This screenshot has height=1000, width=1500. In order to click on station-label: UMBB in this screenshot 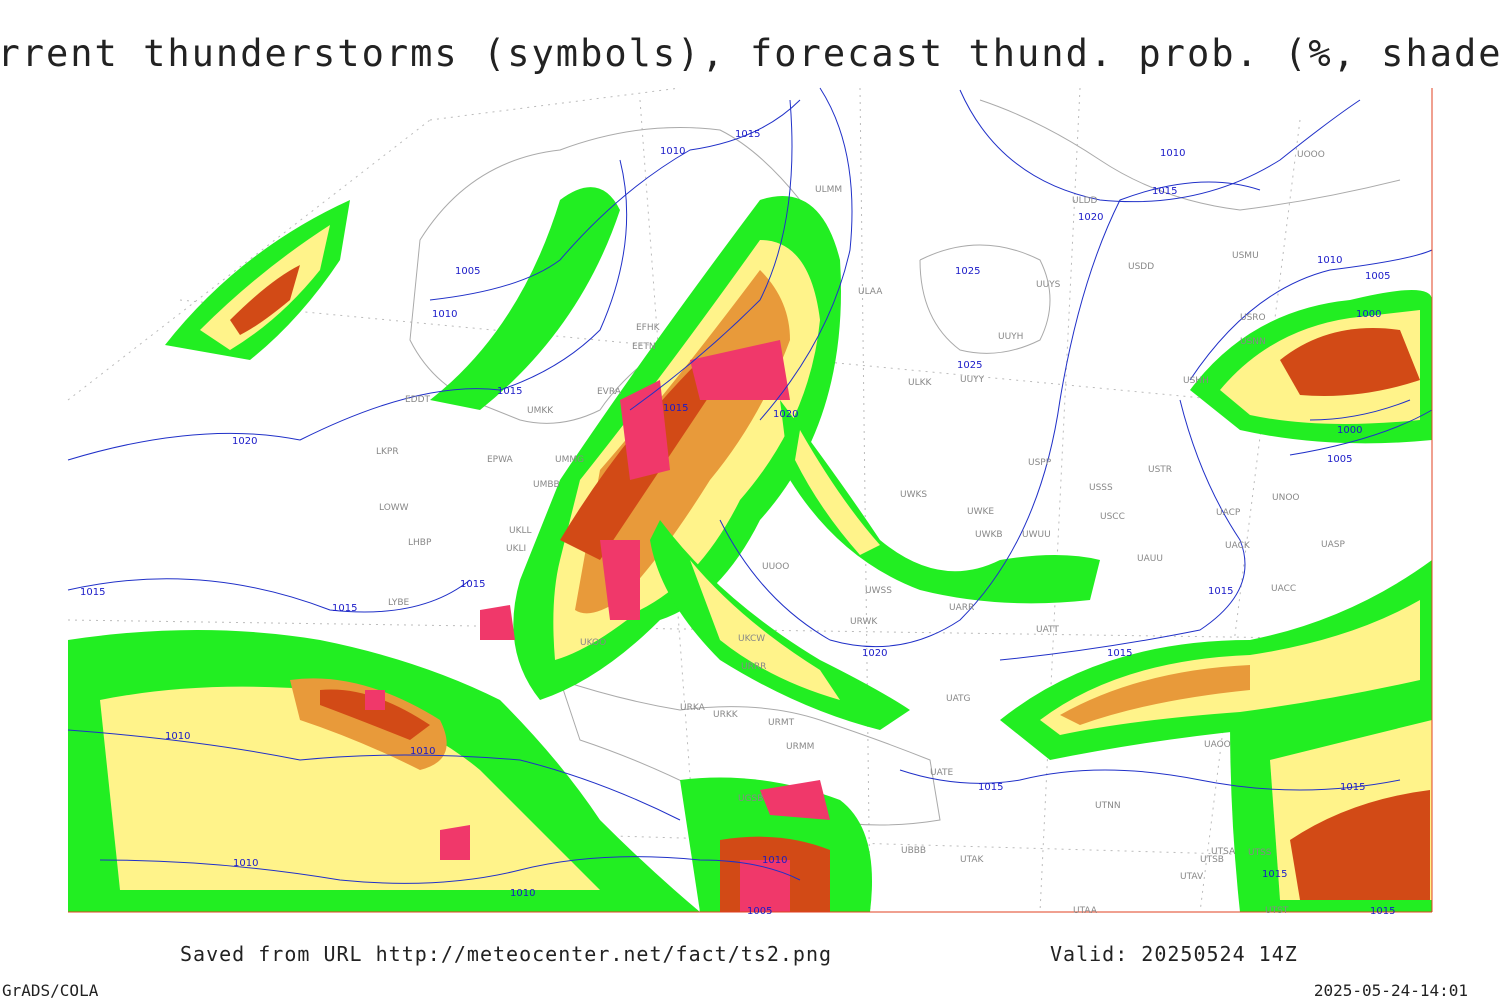, I will do `click(546, 485)`.